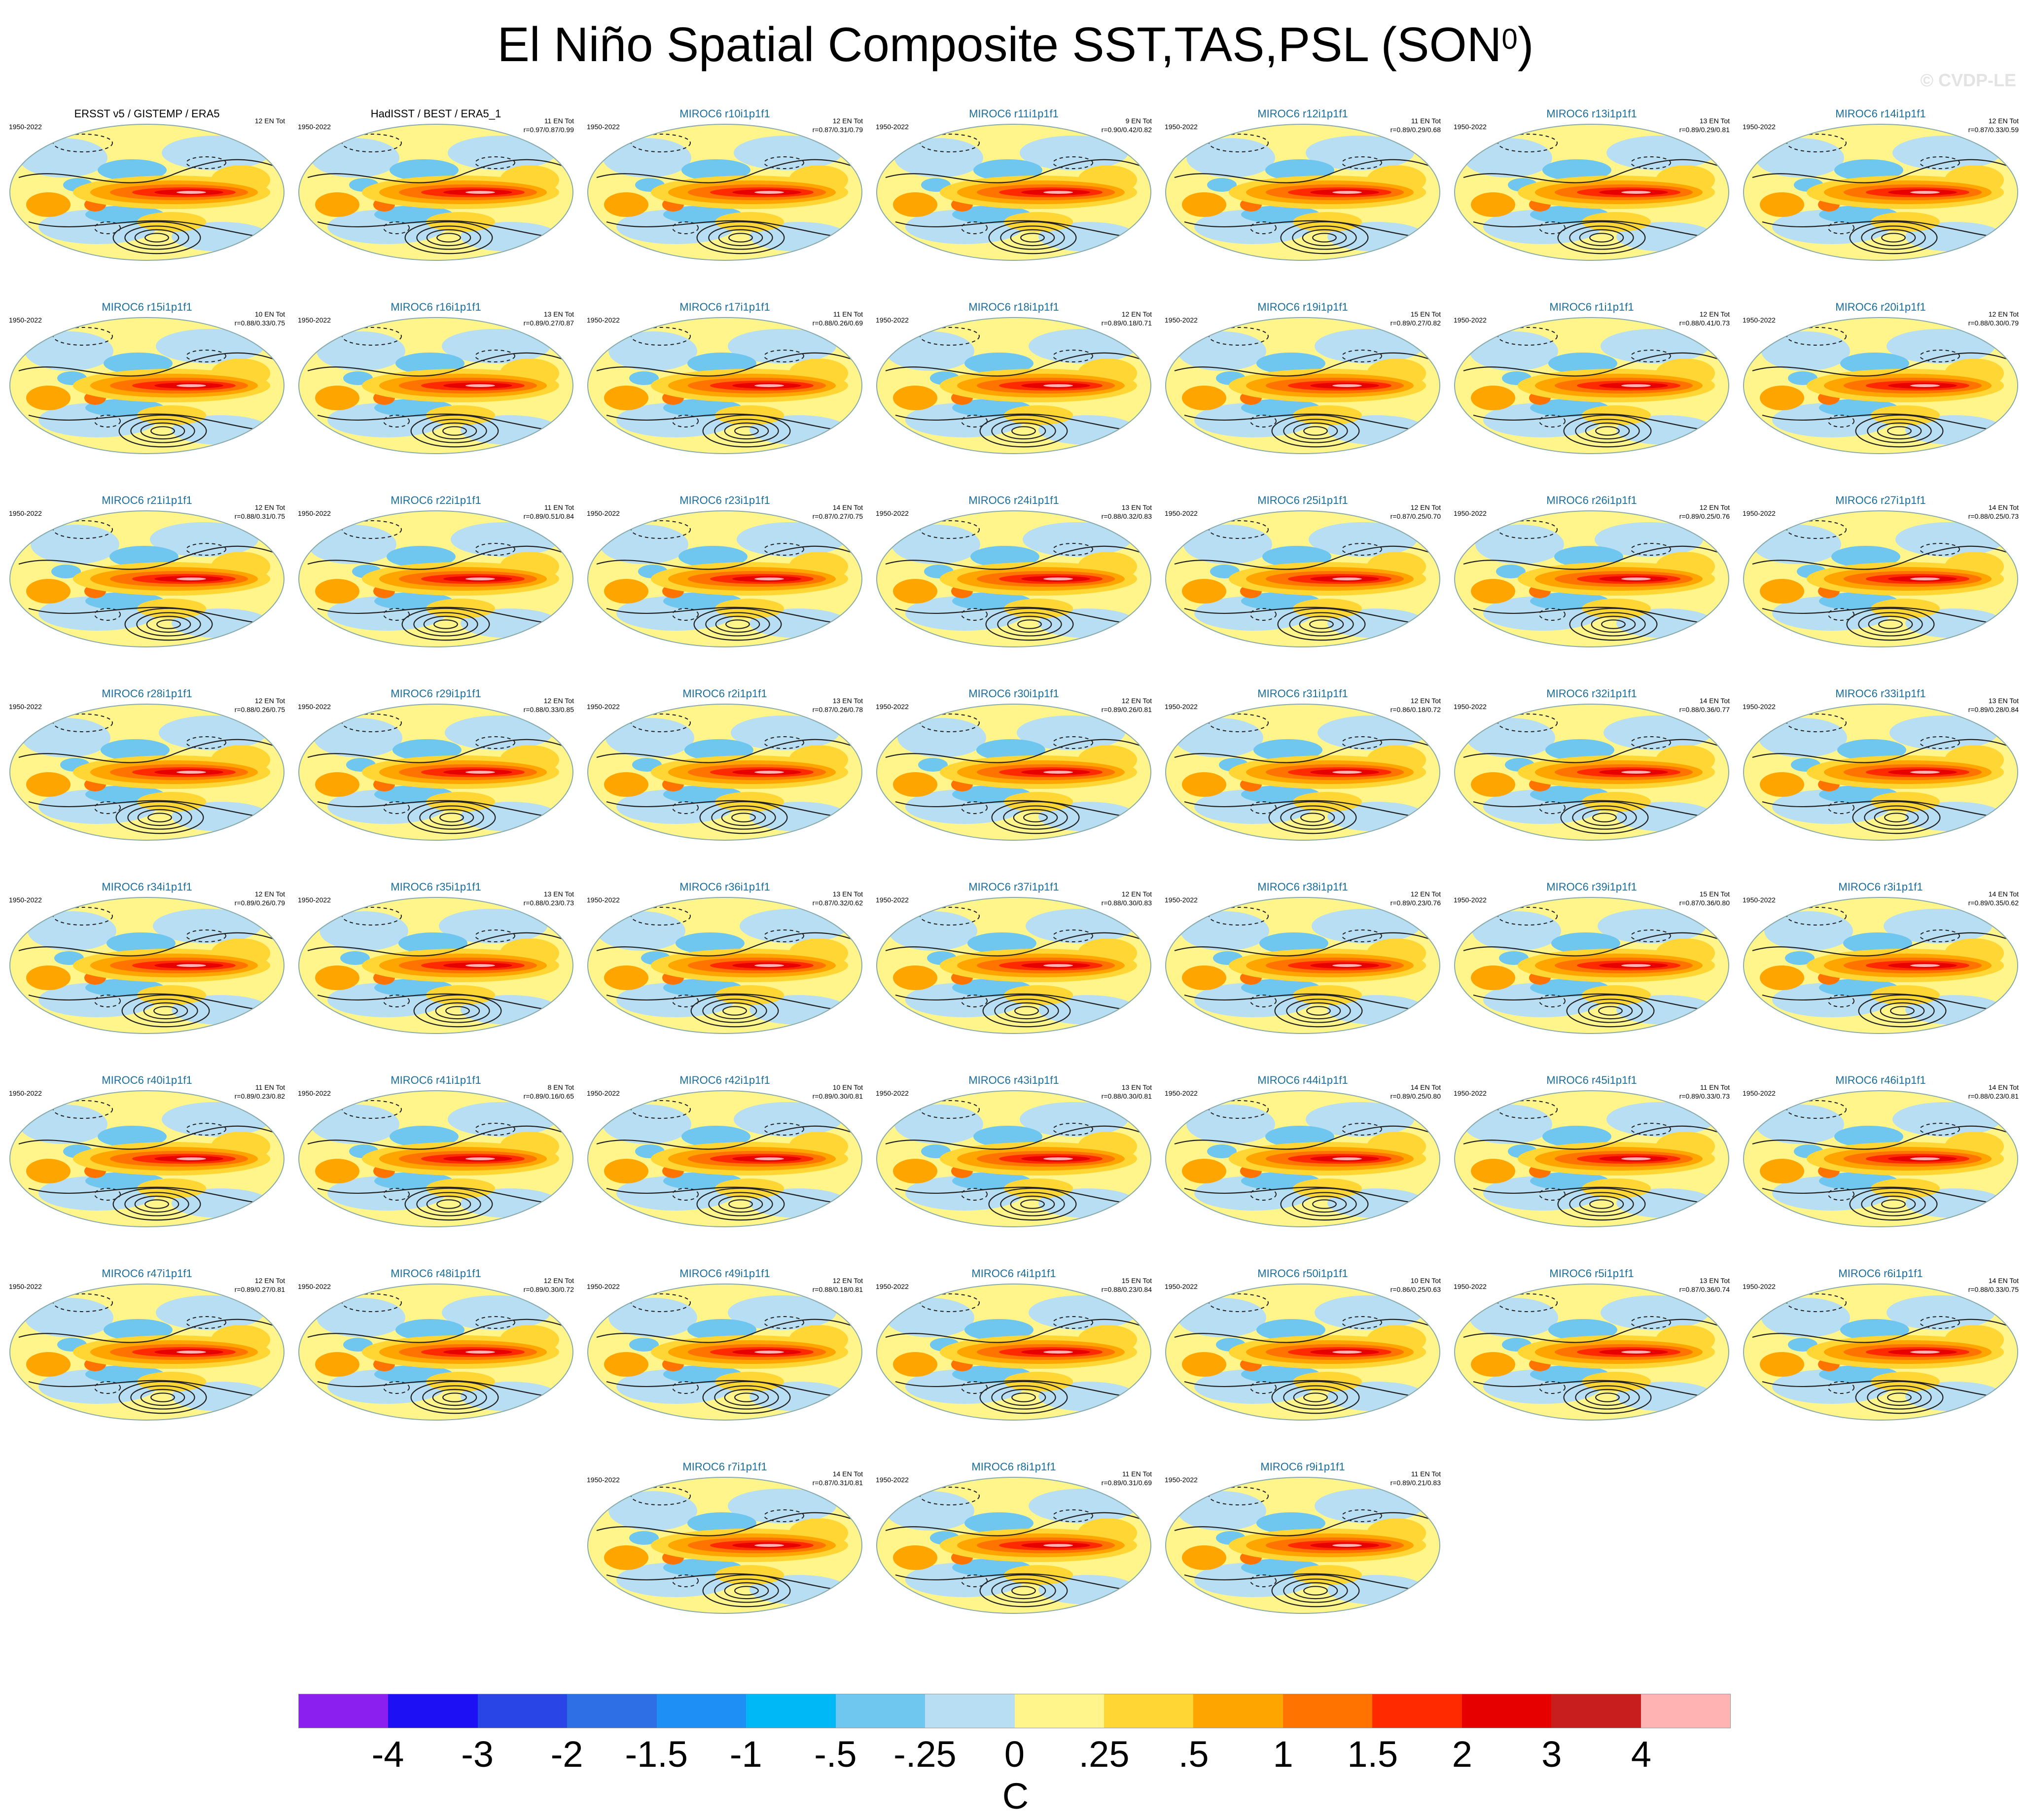 The height and width of the screenshot is (1820, 2031). What do you see at coordinates (1415, 516) in the screenshot?
I see `panel-pattern-correlation: r=0.87/0.25/0.70` at bounding box center [1415, 516].